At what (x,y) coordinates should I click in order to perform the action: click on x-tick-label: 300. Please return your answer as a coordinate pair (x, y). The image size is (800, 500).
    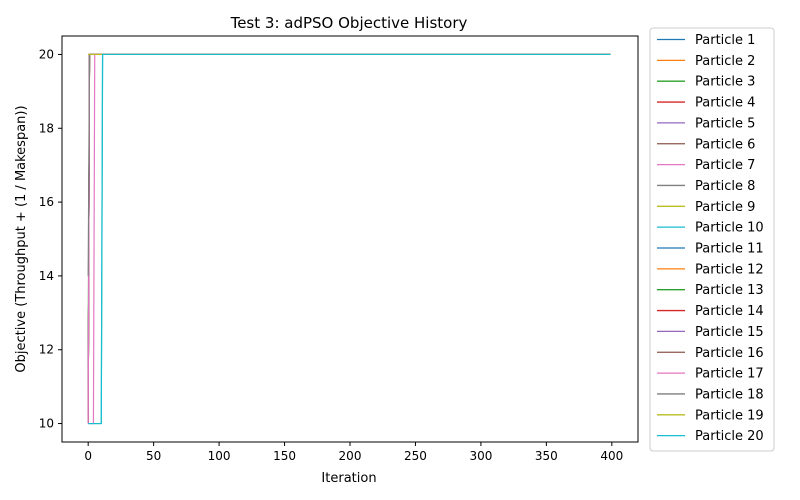
    Looking at the image, I should click on (480, 456).